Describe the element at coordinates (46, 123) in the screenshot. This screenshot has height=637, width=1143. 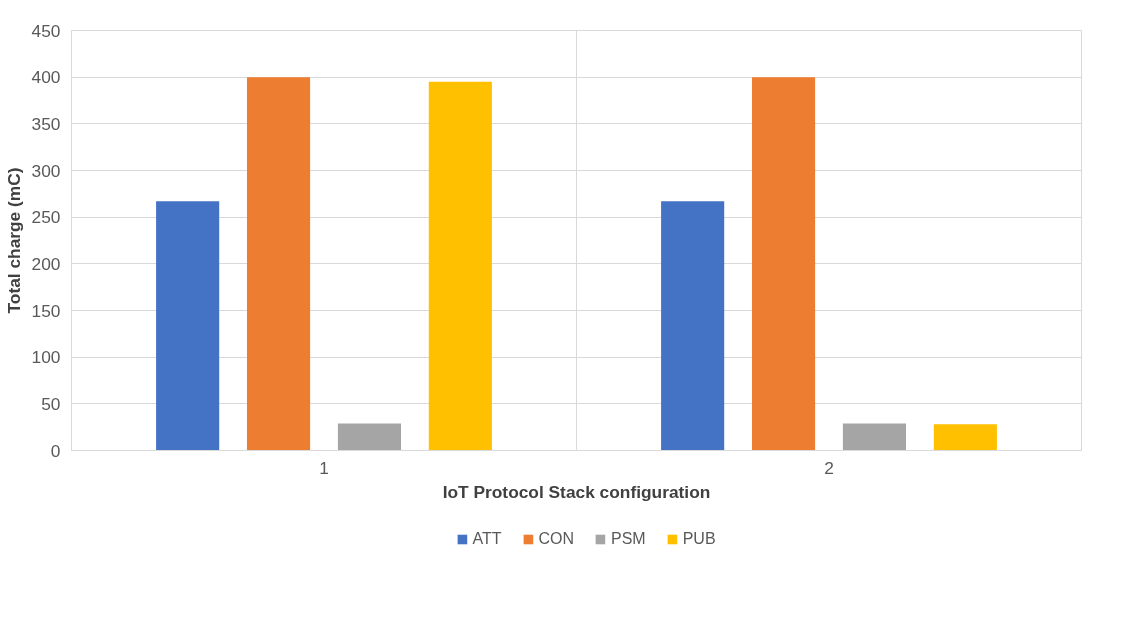
I see `y-tick-label: 350` at that location.